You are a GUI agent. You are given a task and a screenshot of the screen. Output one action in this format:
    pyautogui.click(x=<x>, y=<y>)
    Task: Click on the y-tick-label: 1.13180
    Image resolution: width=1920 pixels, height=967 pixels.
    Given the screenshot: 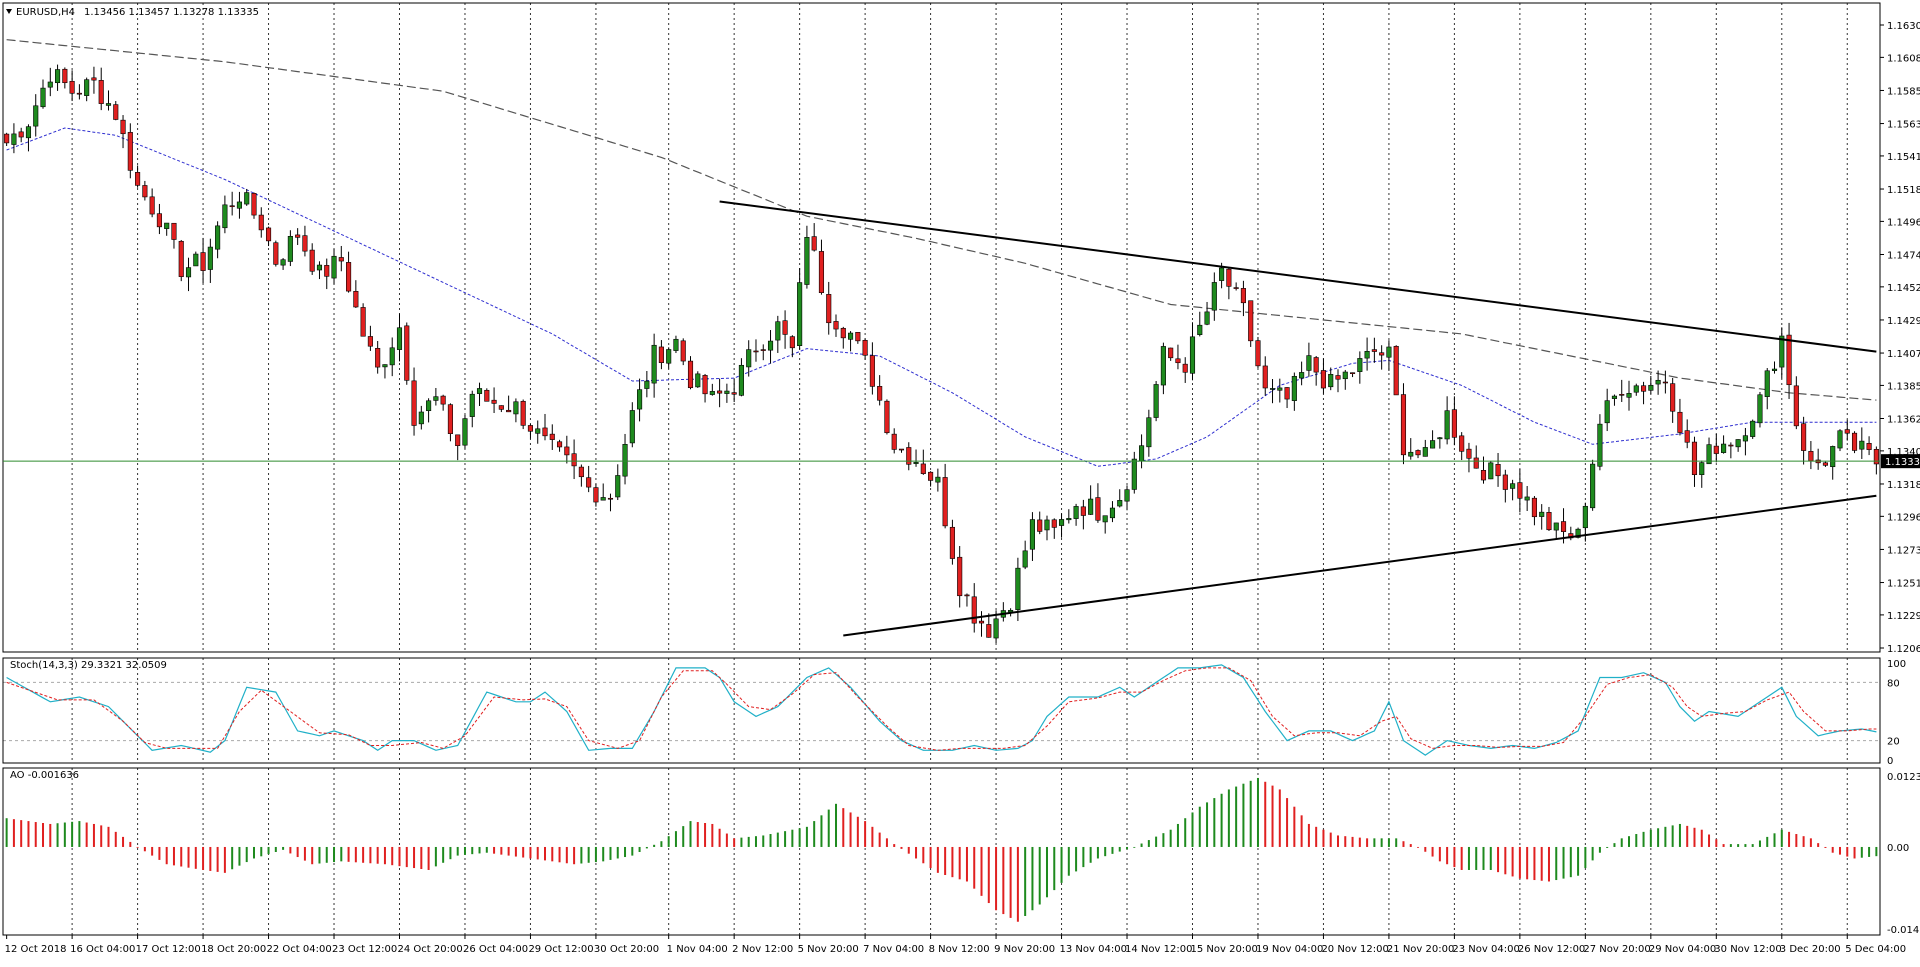 What is the action you would take?
    pyautogui.click(x=1903, y=485)
    